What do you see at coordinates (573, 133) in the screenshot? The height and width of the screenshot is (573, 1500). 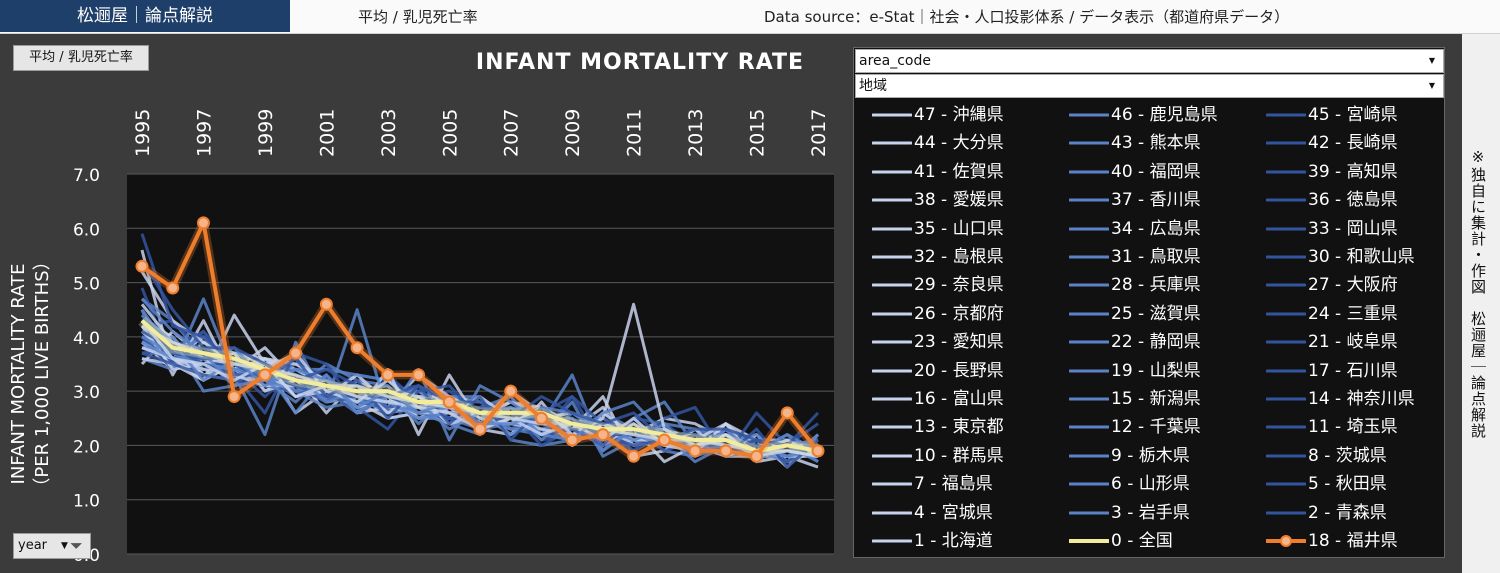 I see `x-tick-label: 2009` at bounding box center [573, 133].